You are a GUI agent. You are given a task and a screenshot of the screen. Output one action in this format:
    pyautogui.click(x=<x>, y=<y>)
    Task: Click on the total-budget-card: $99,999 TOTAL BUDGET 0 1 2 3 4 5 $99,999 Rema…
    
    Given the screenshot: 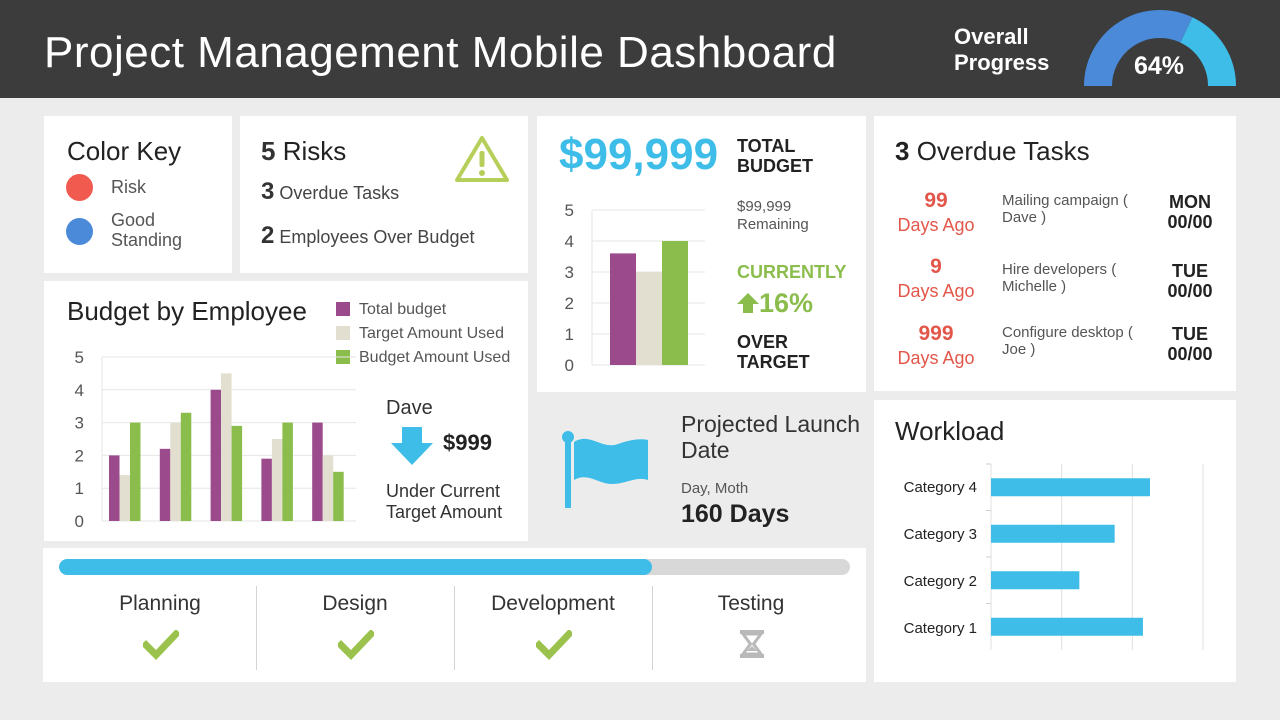 What is the action you would take?
    pyautogui.click(x=701, y=254)
    